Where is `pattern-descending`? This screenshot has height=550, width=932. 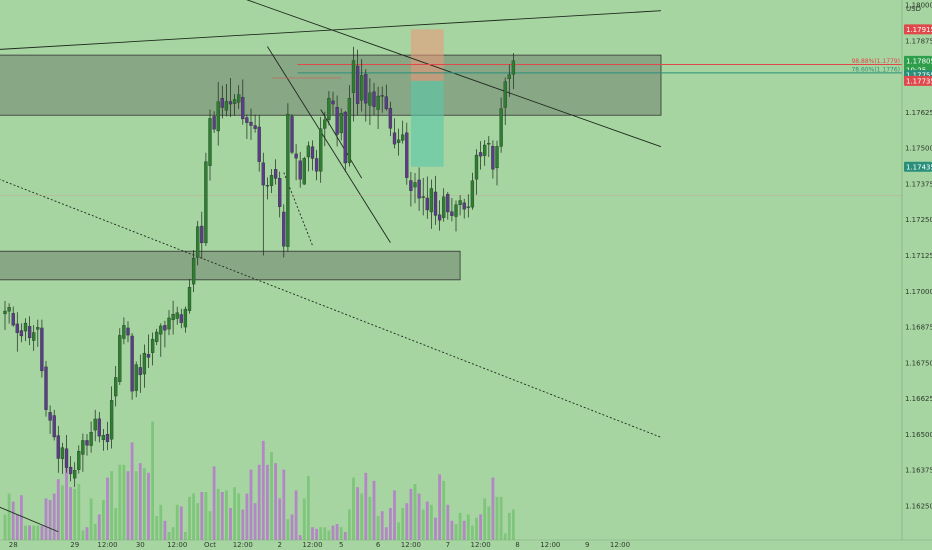 pattern-descending is located at coordinates (329, 144).